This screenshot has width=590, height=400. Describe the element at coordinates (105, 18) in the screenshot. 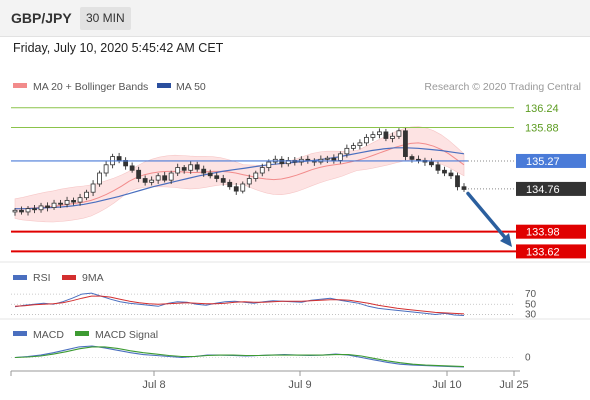

I see `timeframe-button: 30 MIN` at that location.